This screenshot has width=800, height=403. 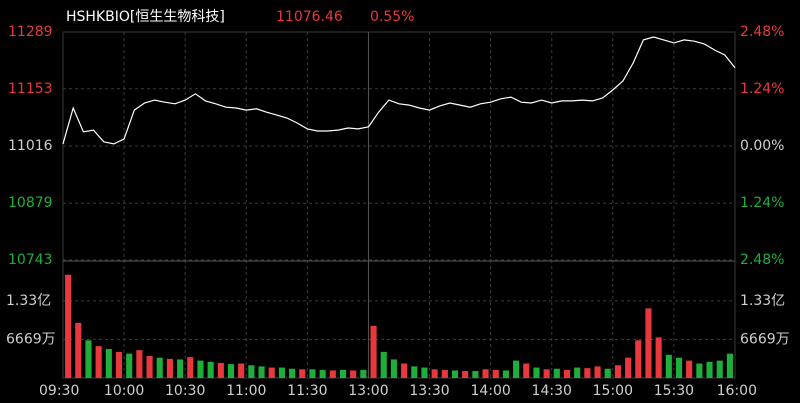 What do you see at coordinates (30, 146) in the screenshot?
I see `y-tick-label: 11016` at bounding box center [30, 146].